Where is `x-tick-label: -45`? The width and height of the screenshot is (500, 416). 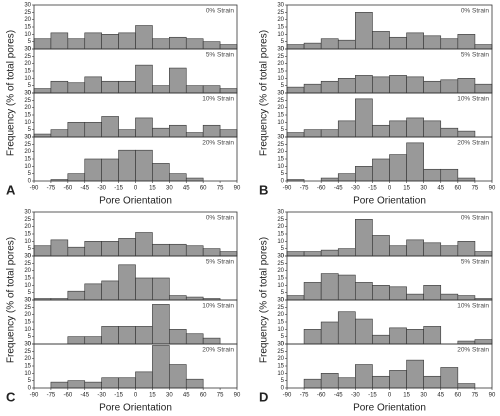 x-tick-label: -45 is located at coordinates (338, 189).